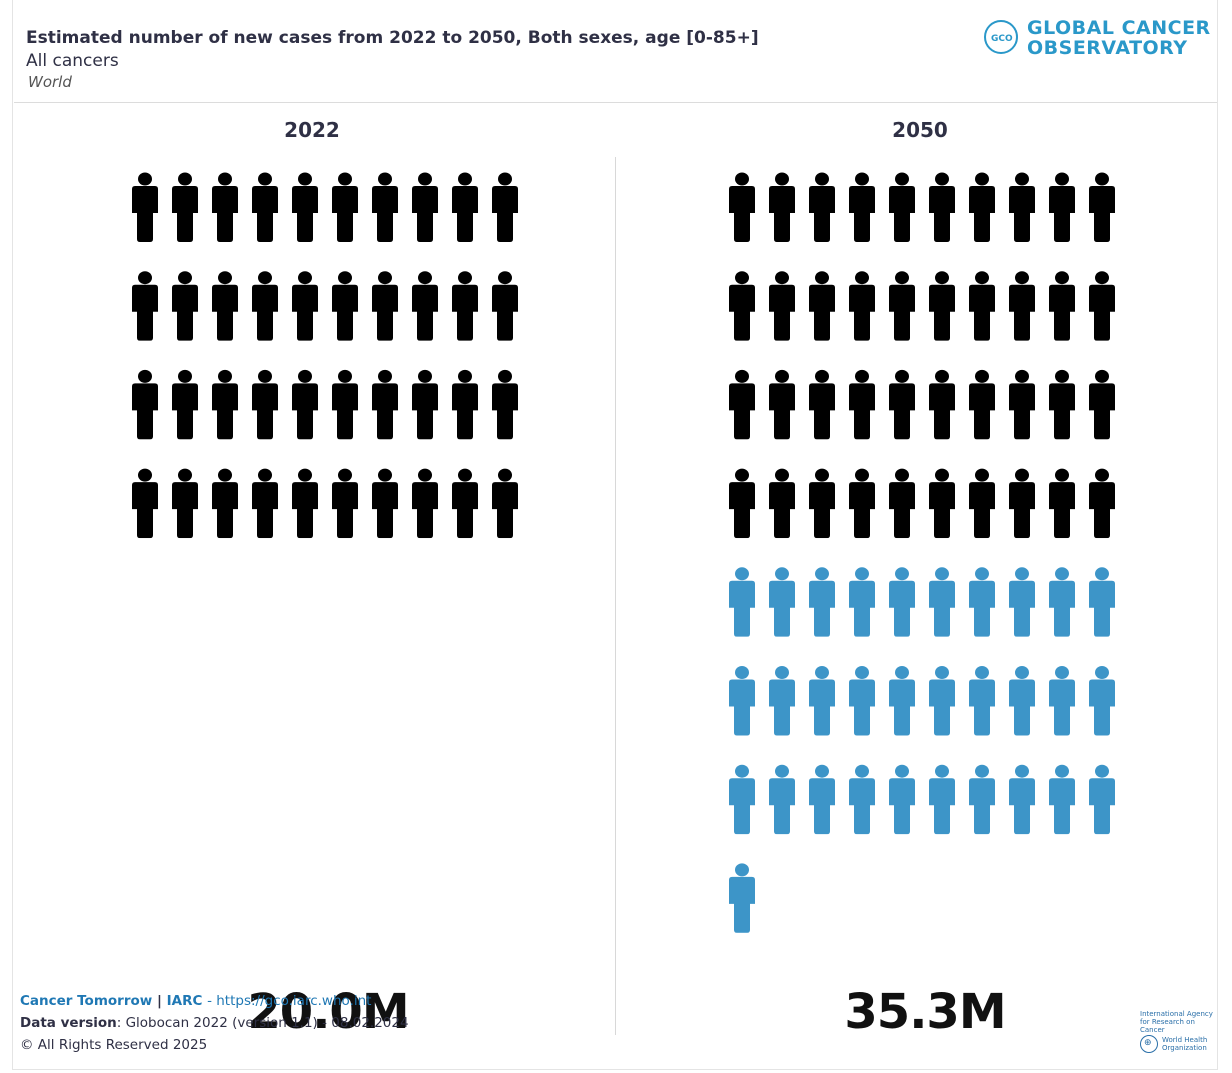  I want to click on iarc-line2: for Research on Cancer, so click(1167, 1026).